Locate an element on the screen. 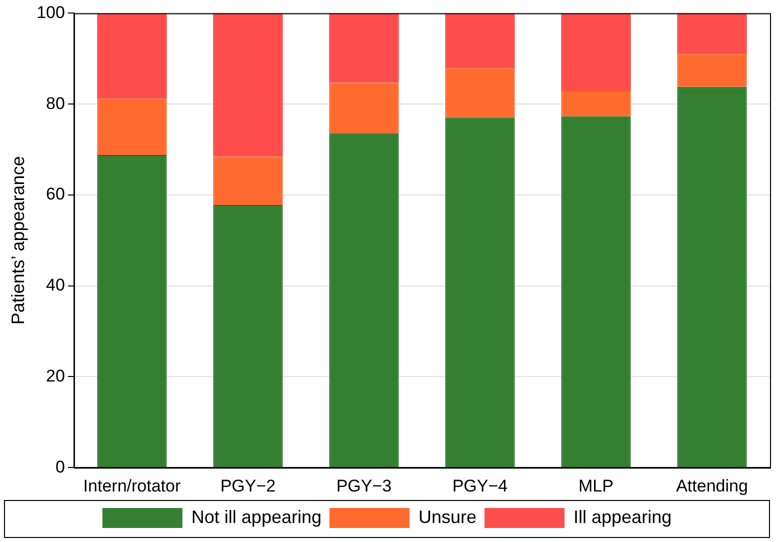 The width and height of the screenshot is (776, 542). y-tick-label: 60 is located at coordinates (55, 194).